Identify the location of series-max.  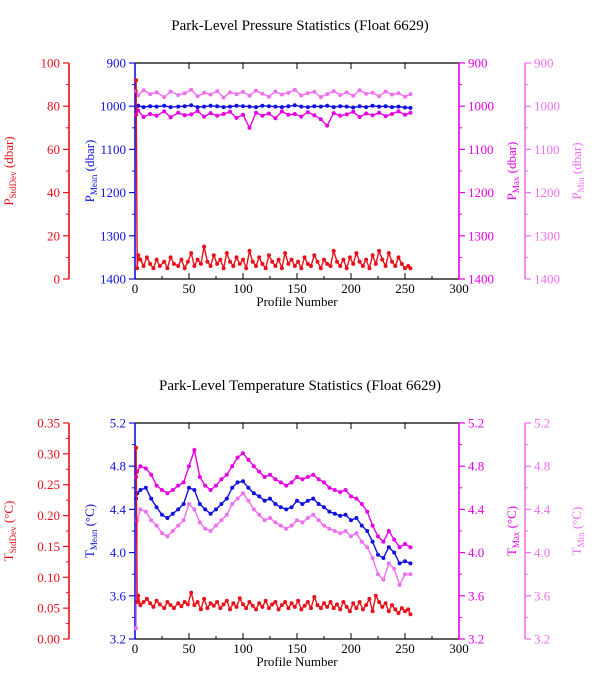
(273, 119).